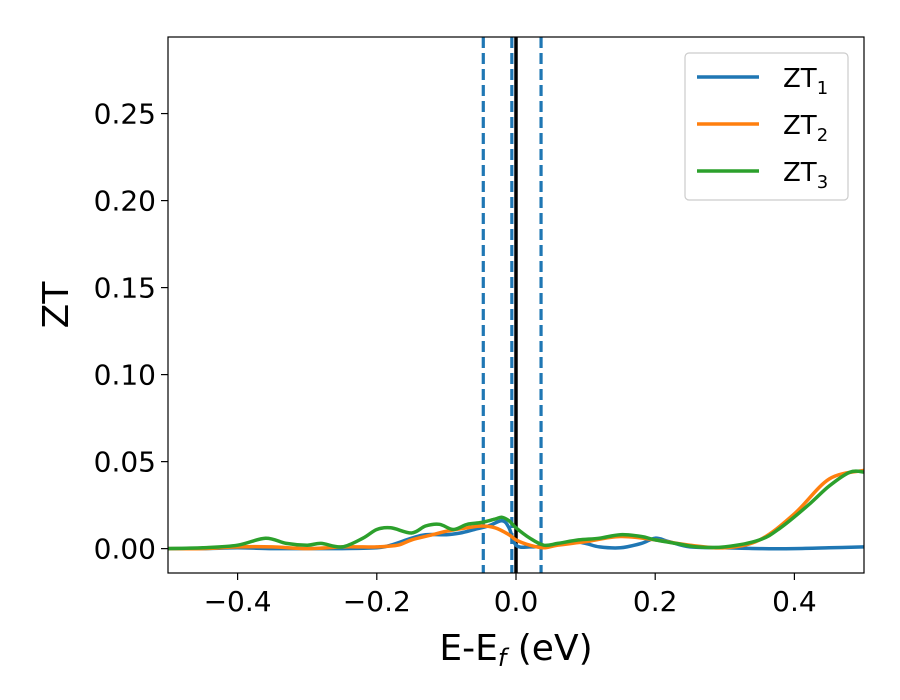 The height and width of the screenshot is (700, 900). I want to click on legend-box, so click(766, 126).